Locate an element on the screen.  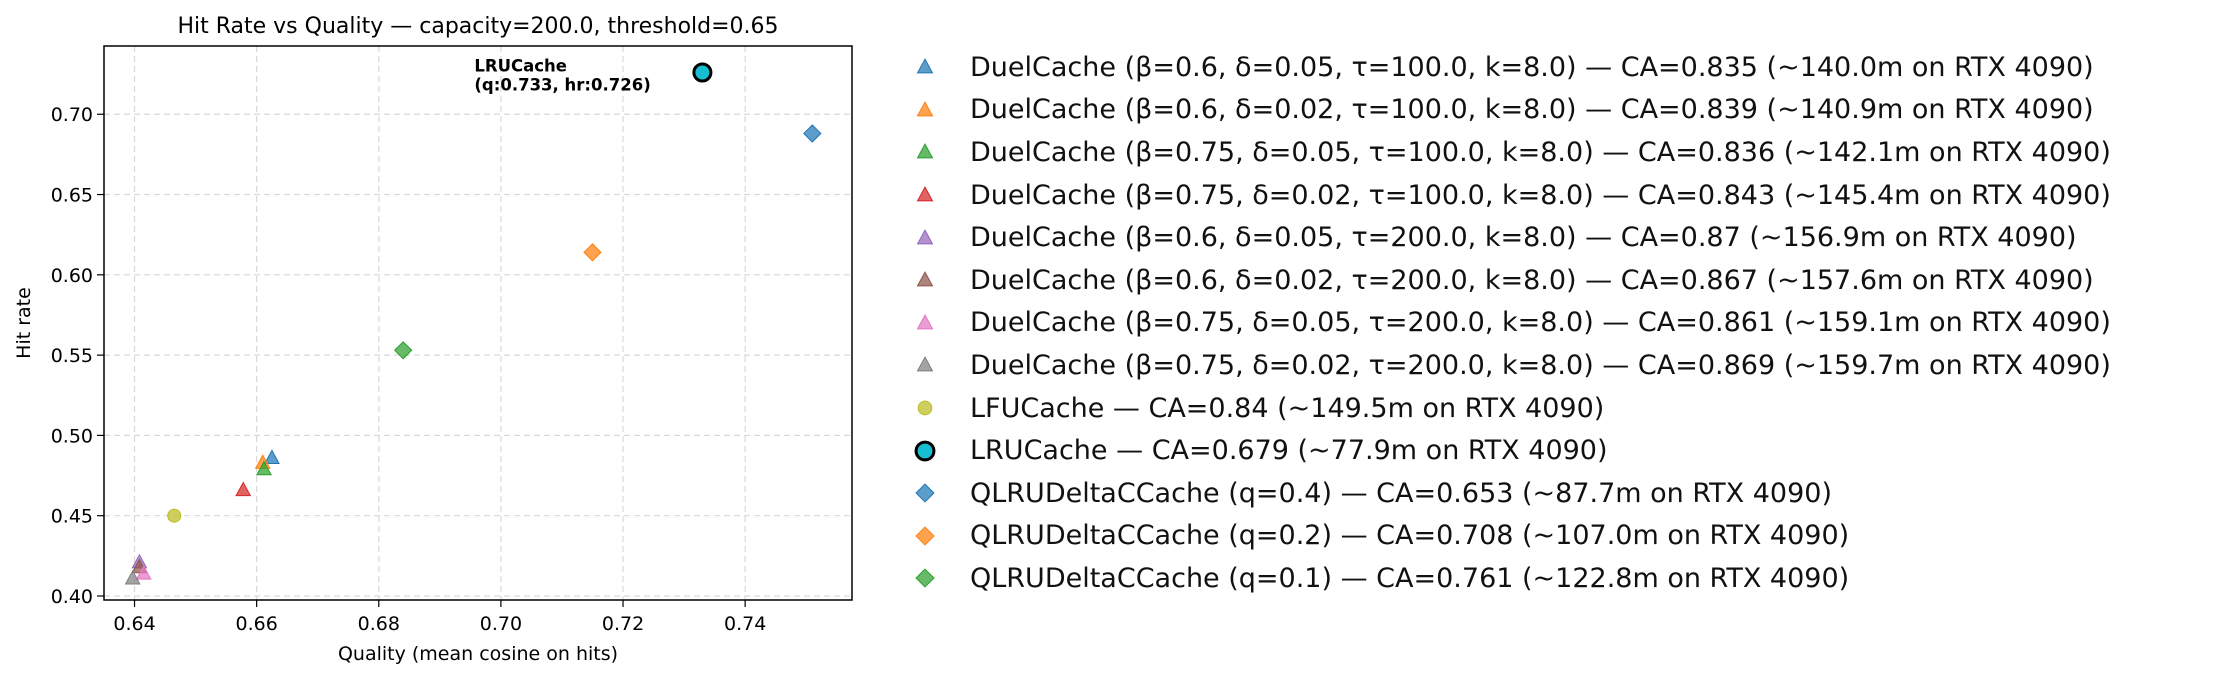
legend-item: LRUCache — CA=0.679 (~77.9m on RTX 4090) is located at coordinates (1505, 450).